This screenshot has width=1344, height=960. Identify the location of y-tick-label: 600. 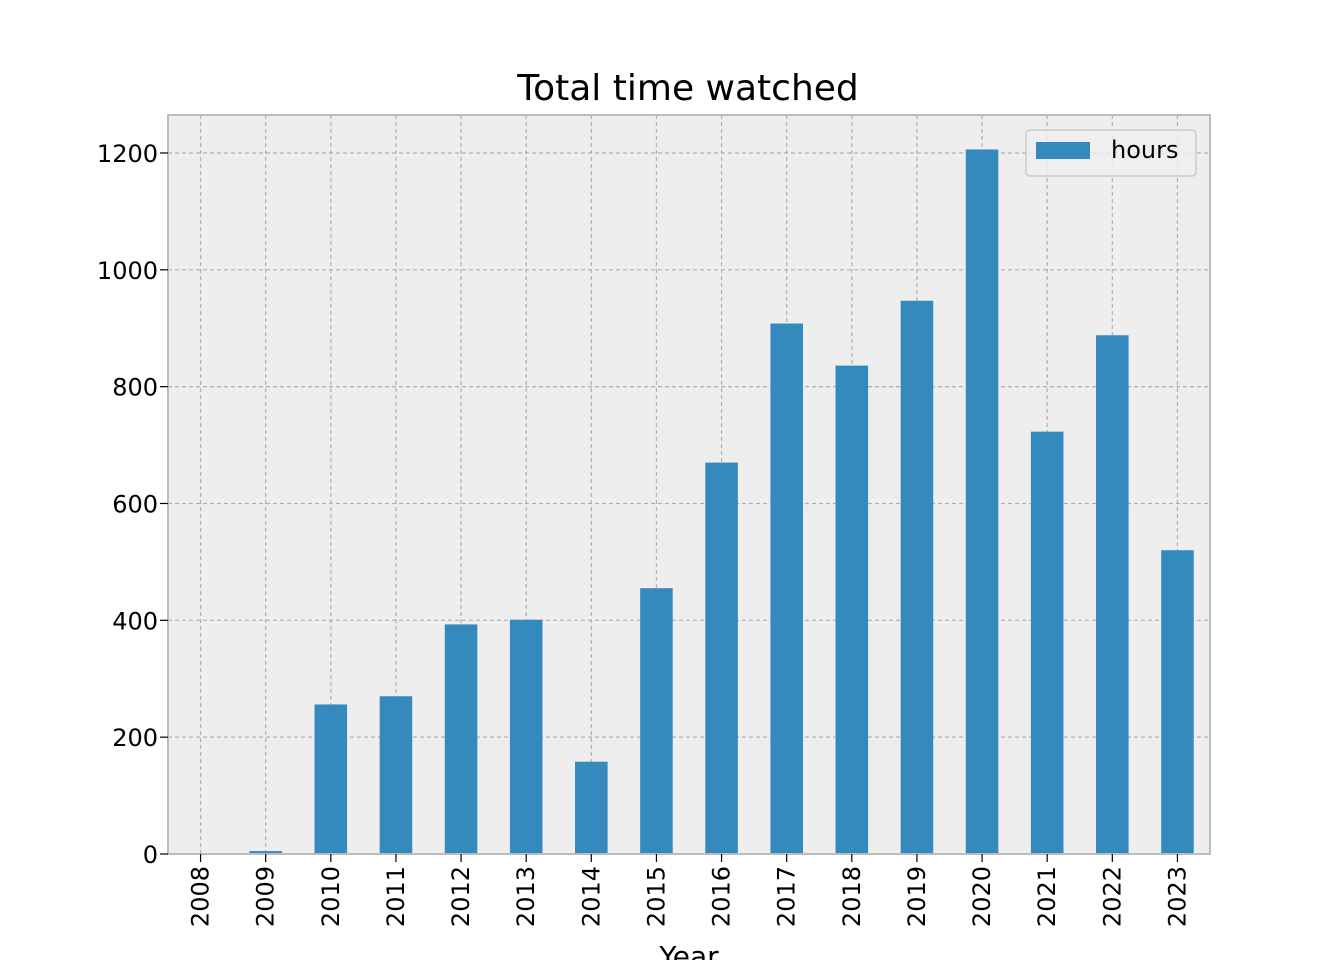
(135, 504).